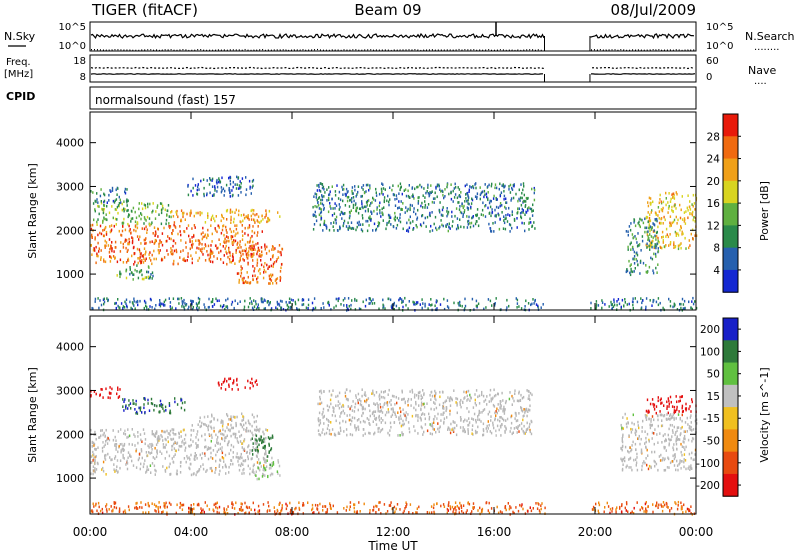 Image resolution: width=800 pixels, height=554 pixels. I want to click on freq-label-line1: Freq., so click(18, 62).